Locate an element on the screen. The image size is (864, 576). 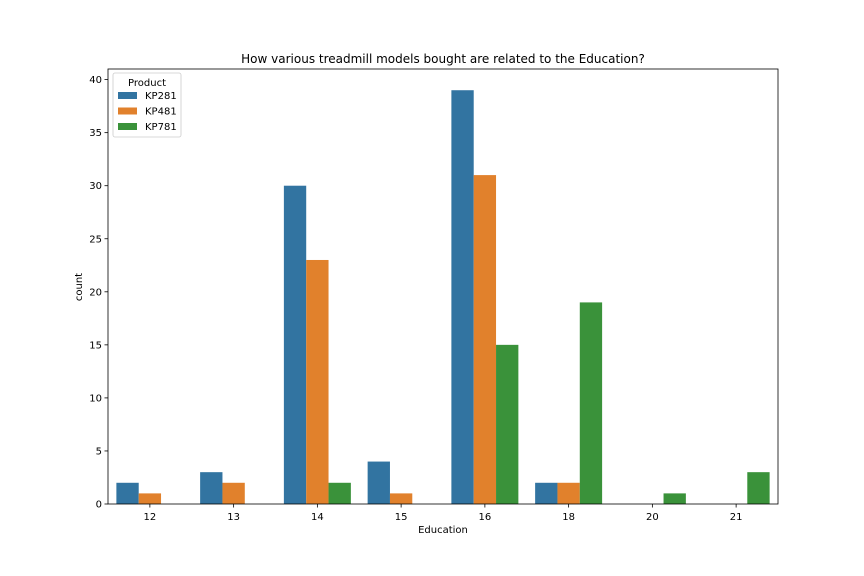
legend-items: KP281 KP481 KP781 is located at coordinates (147, 112).